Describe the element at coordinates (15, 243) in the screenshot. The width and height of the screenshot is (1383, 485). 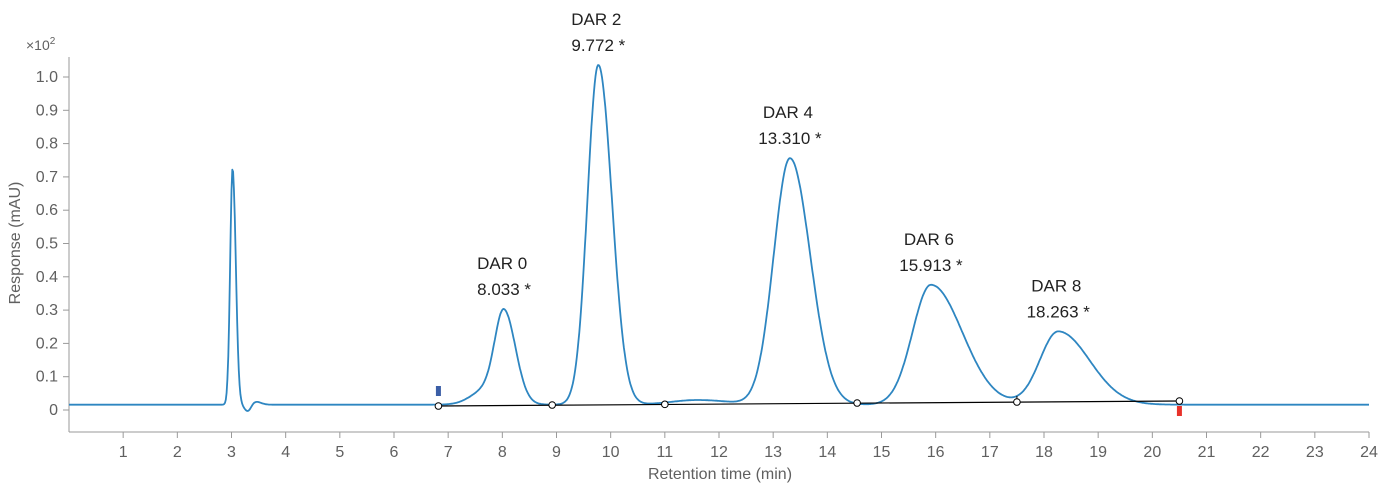
I see `y-axis-title: Response (mAU)` at that location.